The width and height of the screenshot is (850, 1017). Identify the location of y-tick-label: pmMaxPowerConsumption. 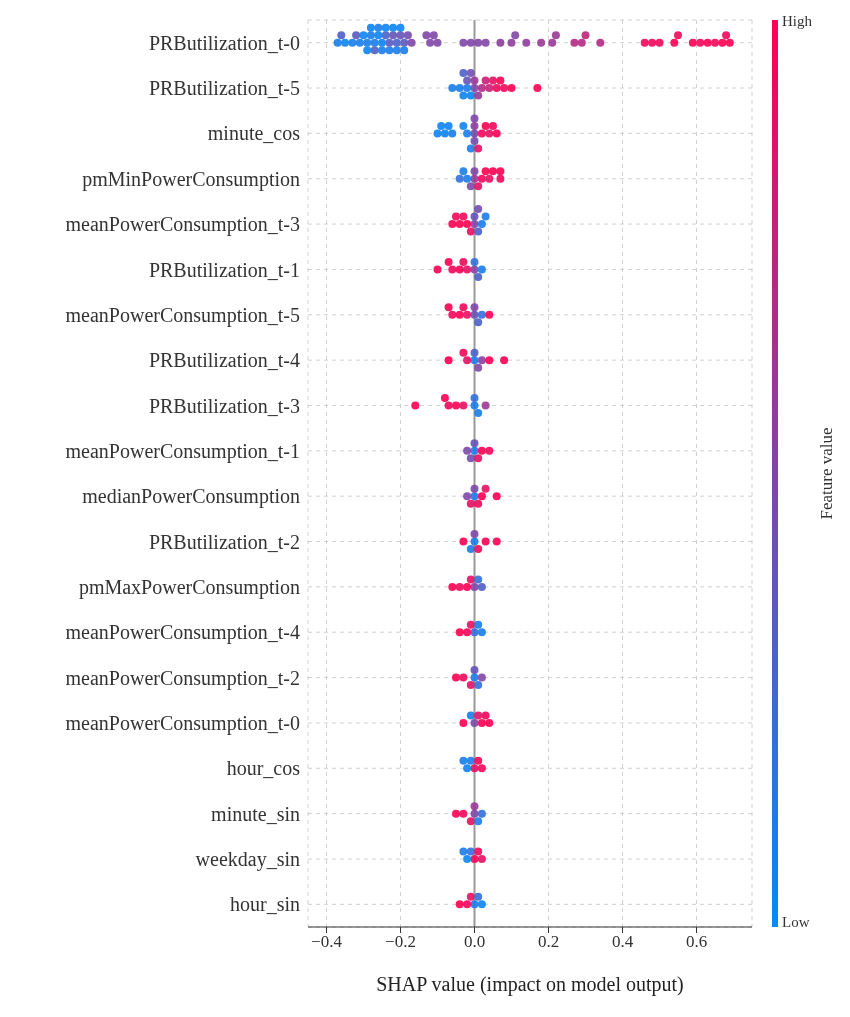
(189, 587).